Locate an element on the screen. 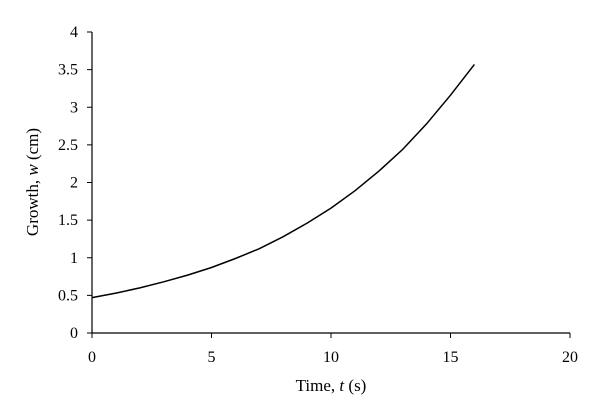 The image size is (600, 419). y-tick-label: 2 is located at coordinates (74, 183).